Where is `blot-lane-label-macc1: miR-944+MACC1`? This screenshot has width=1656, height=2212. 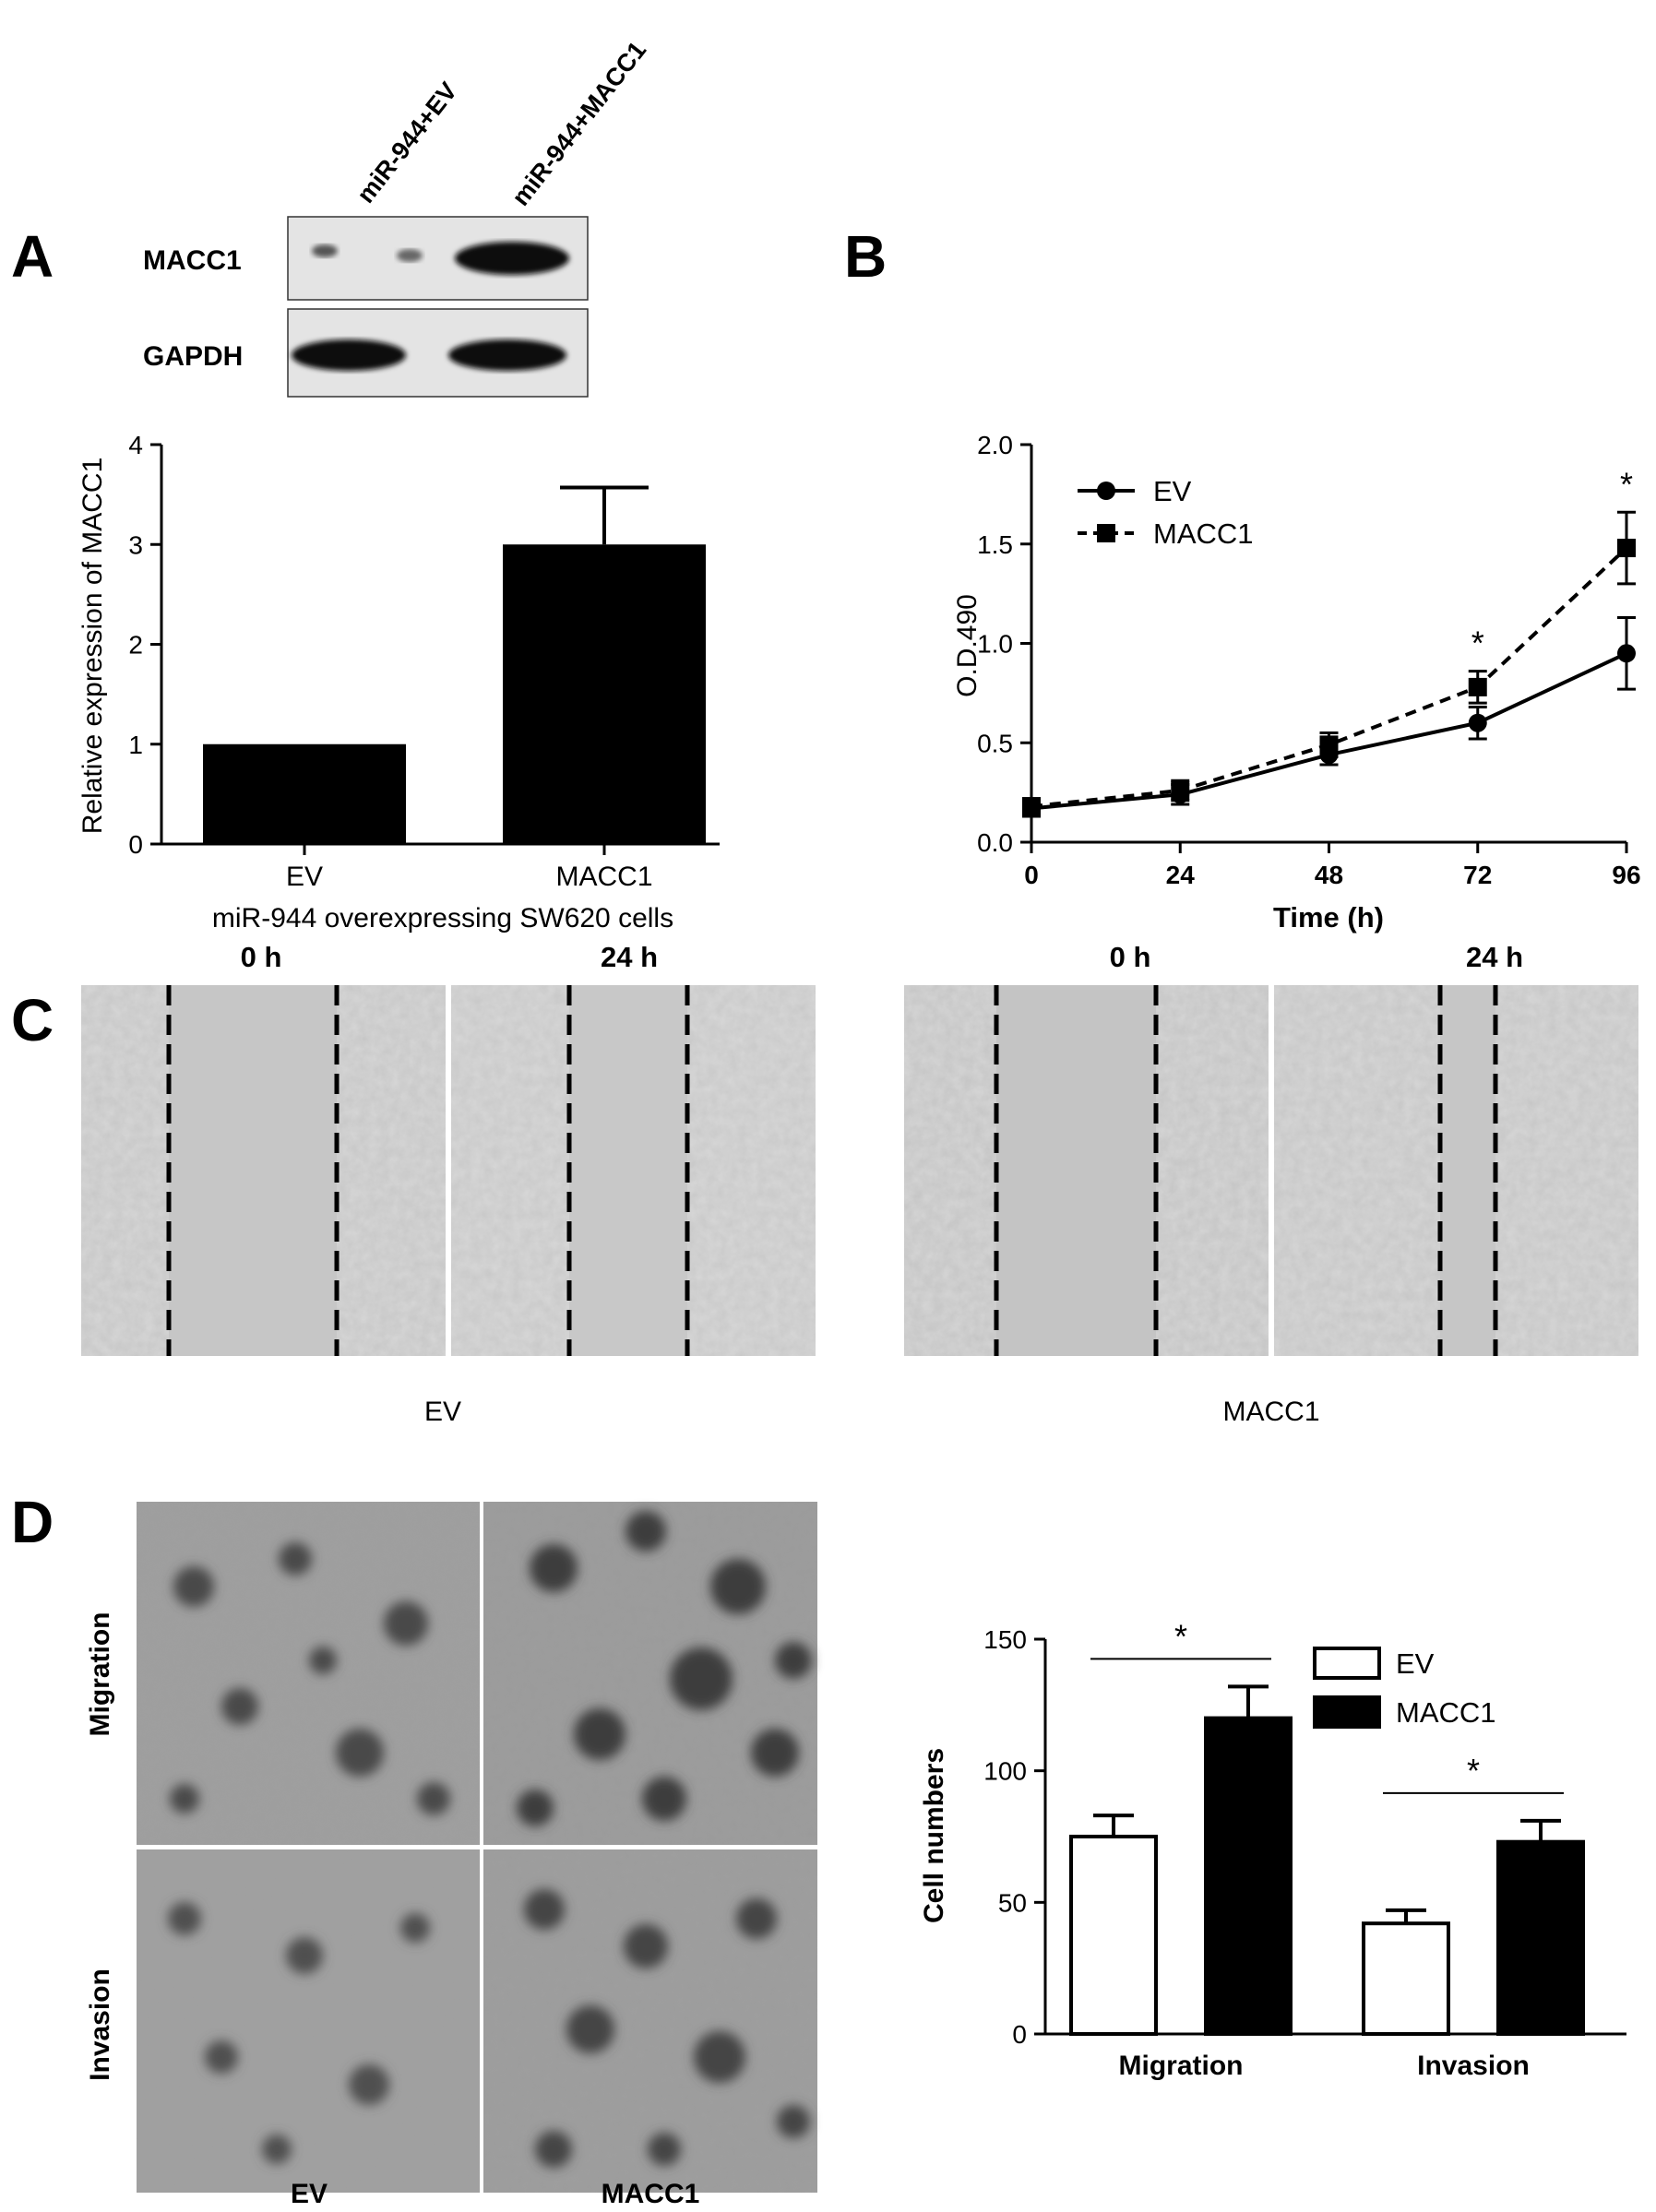 blot-lane-label-macc1: miR-944+MACC1 is located at coordinates (578, 123).